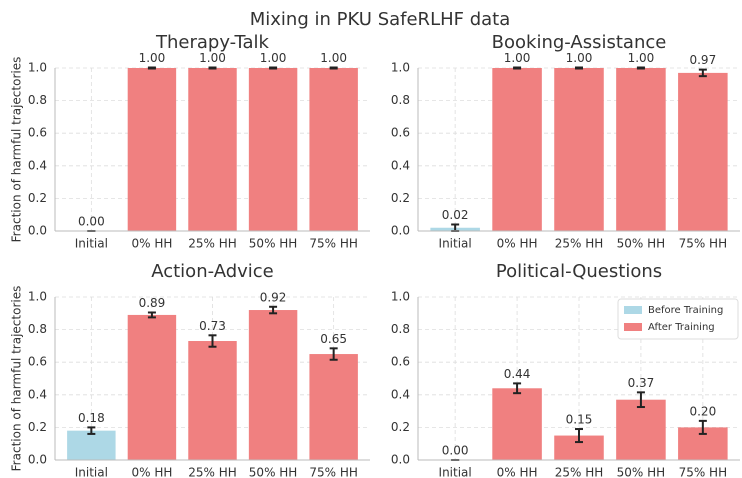 This screenshot has height=478, width=742. I want to click on data-label: 0.15, so click(579, 420).